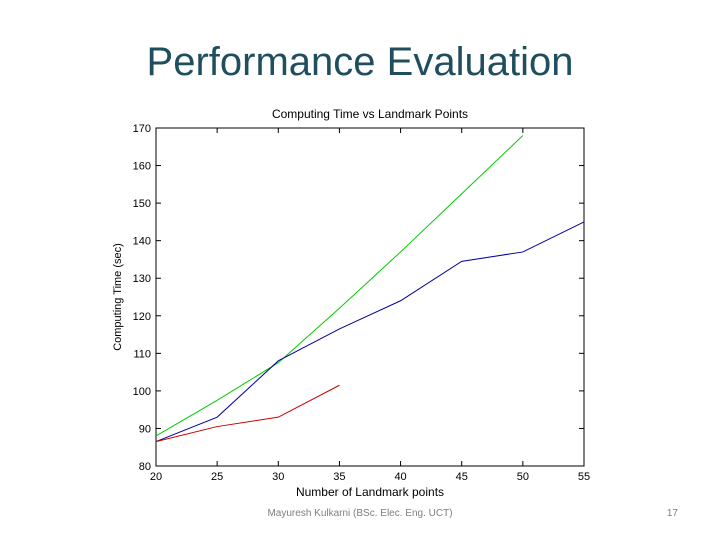 The width and height of the screenshot is (720, 540). What do you see at coordinates (672, 513) in the screenshot?
I see `page-number: 17` at bounding box center [672, 513].